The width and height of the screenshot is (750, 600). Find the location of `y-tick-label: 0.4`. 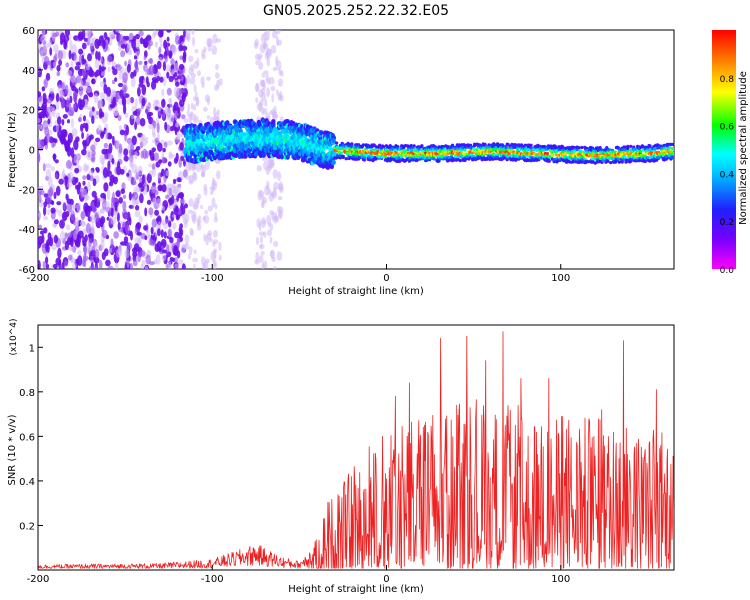

y-tick-label: 0.4 is located at coordinates (27, 482).